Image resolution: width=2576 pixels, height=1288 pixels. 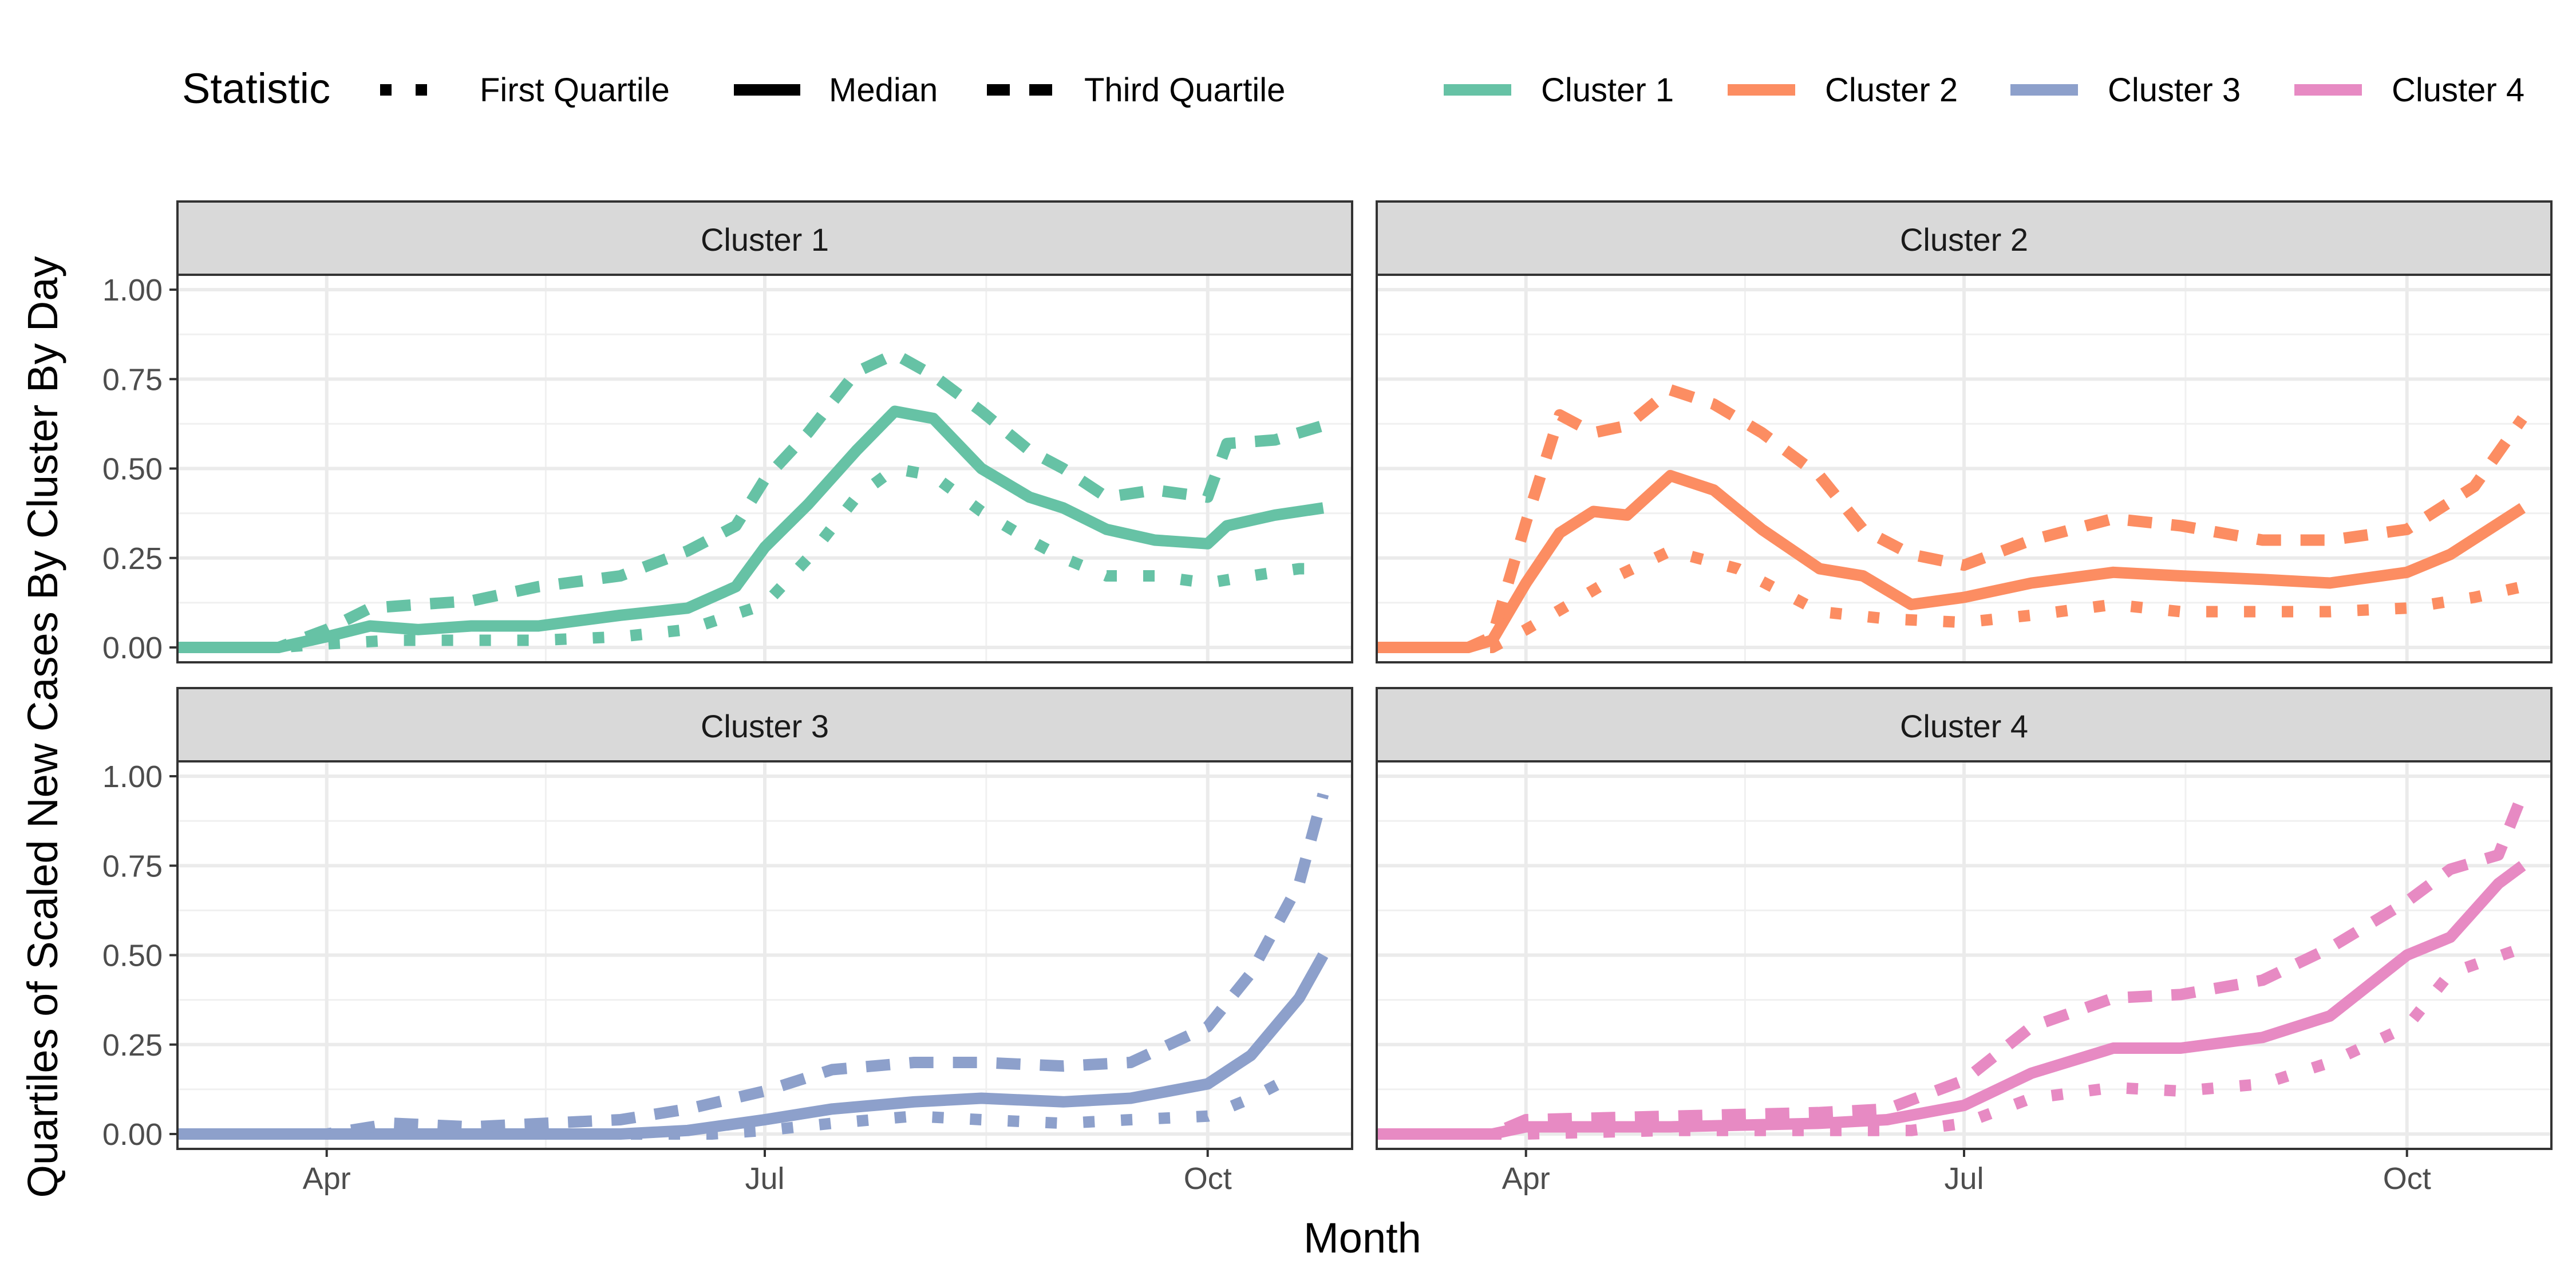 I want to click on legend-clusters: Cluster 1 Cluster 2 Cluster 3 Cluster 4, so click(x=1984, y=90).